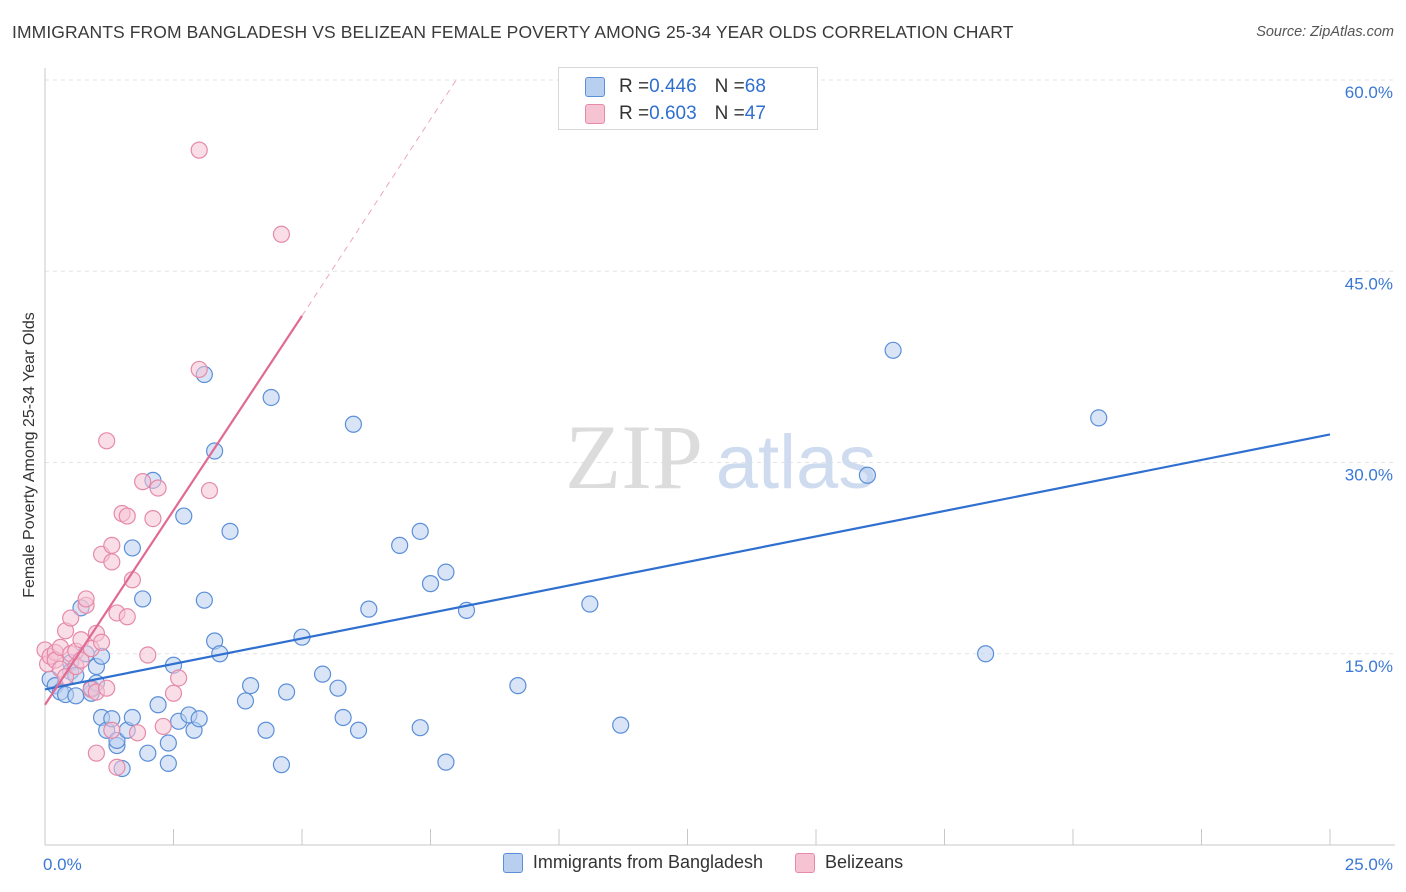 This screenshot has width=1406, height=892. What do you see at coordinates (796, 462) in the screenshot?
I see `watermark-atlas: atlas` at bounding box center [796, 462].